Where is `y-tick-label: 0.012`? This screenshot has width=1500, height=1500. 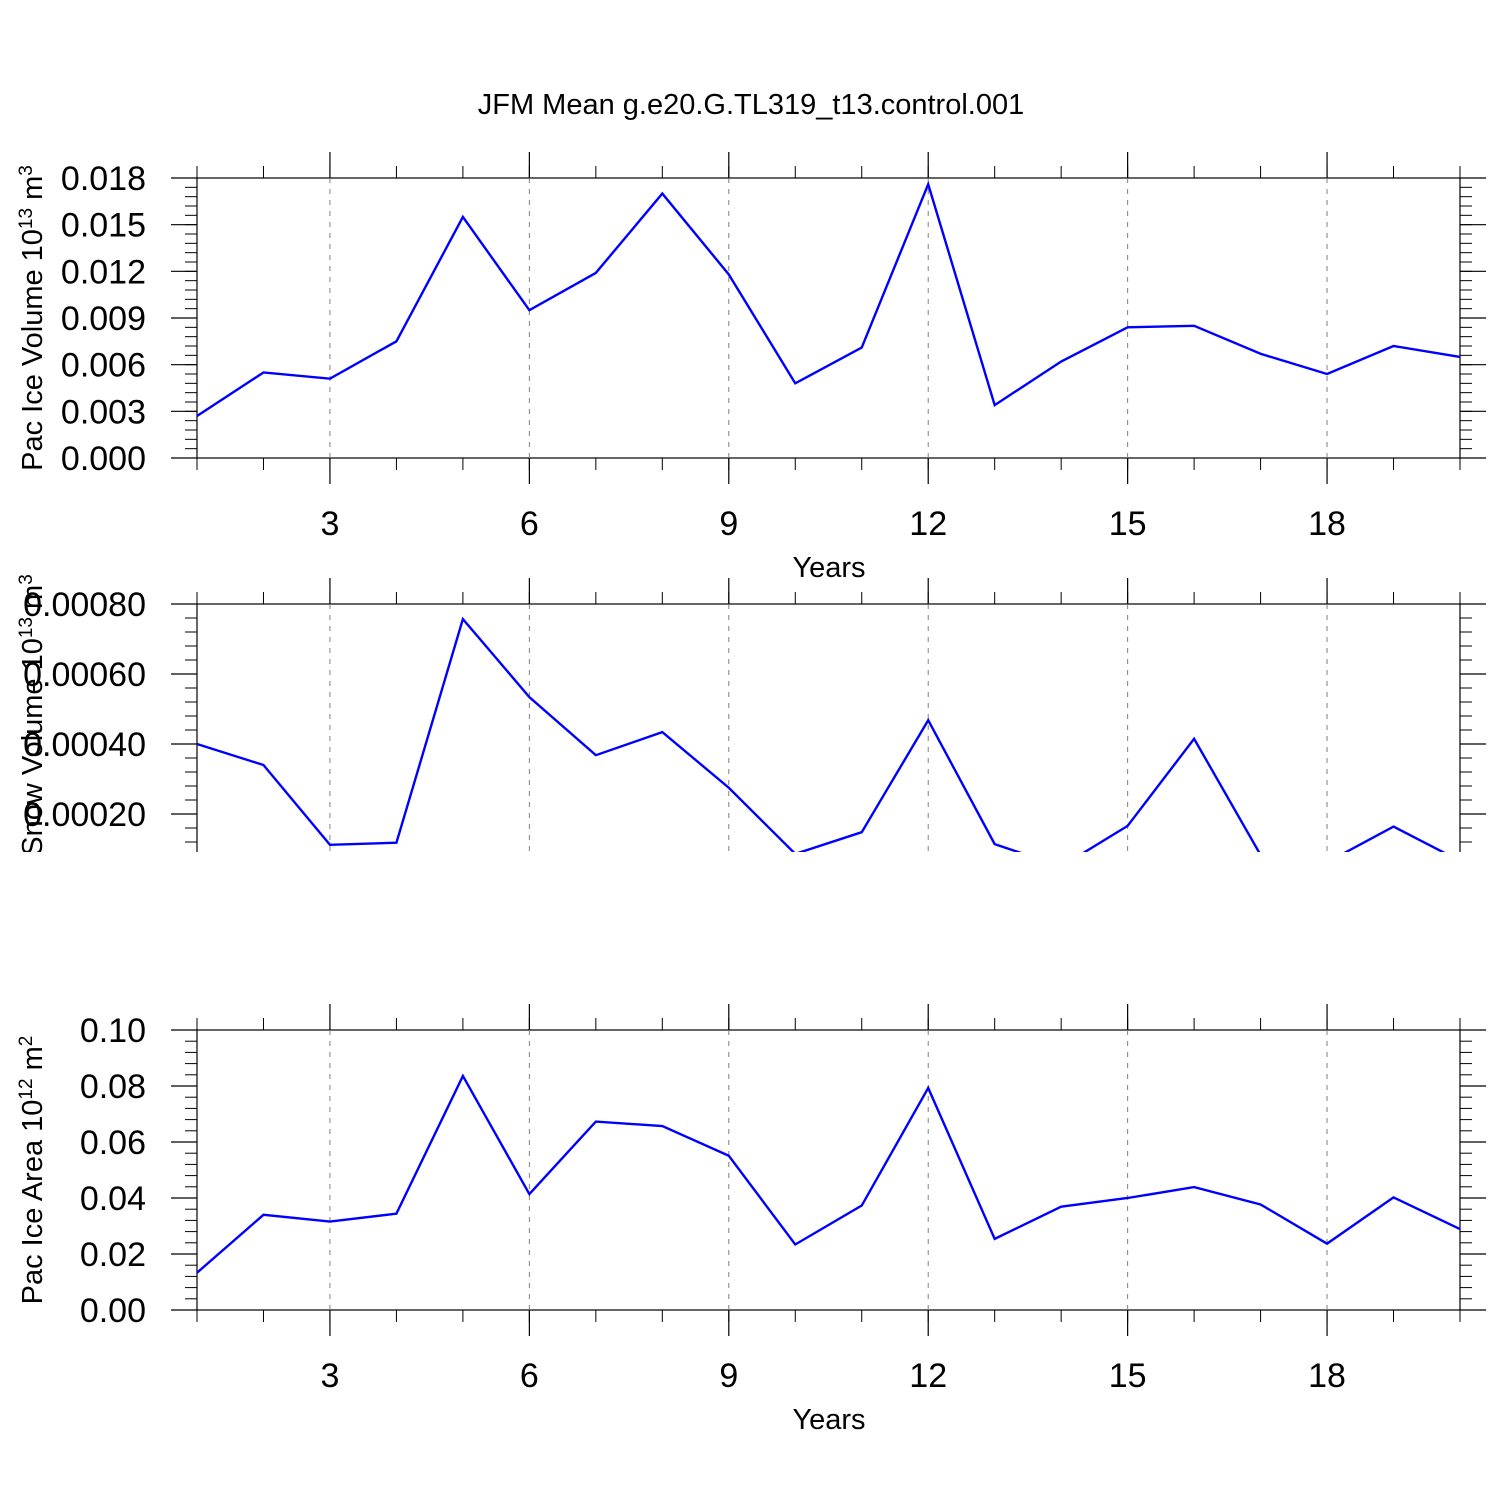
y-tick-label: 0.012 is located at coordinates (103, 272).